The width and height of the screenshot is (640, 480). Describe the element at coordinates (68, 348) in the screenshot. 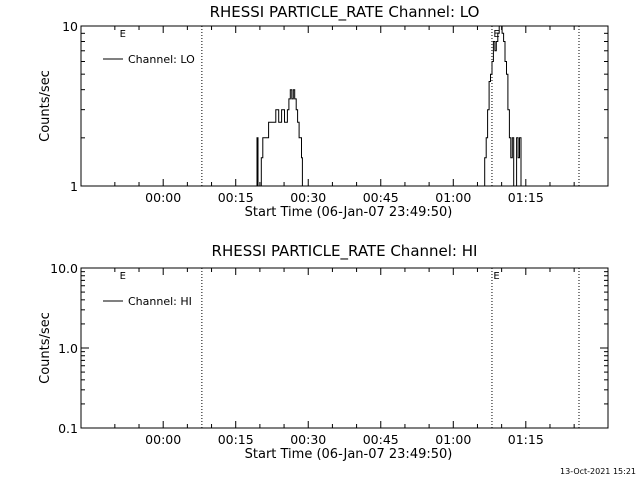

I see `y-tick-label: 1.0` at that location.